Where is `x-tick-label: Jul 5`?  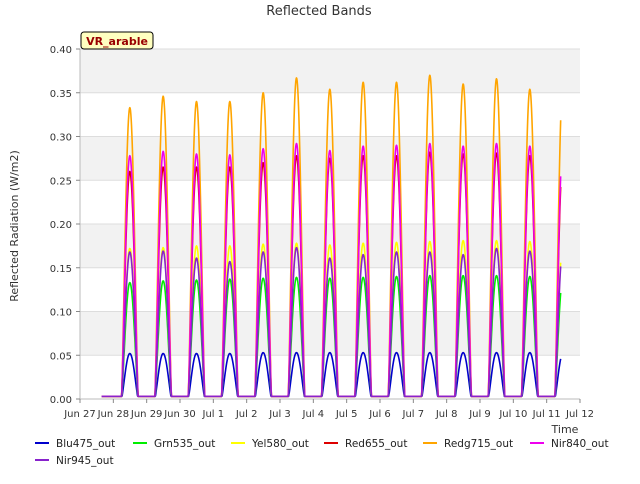
x-tick-label: Jul 5 is located at coordinates (346, 414).